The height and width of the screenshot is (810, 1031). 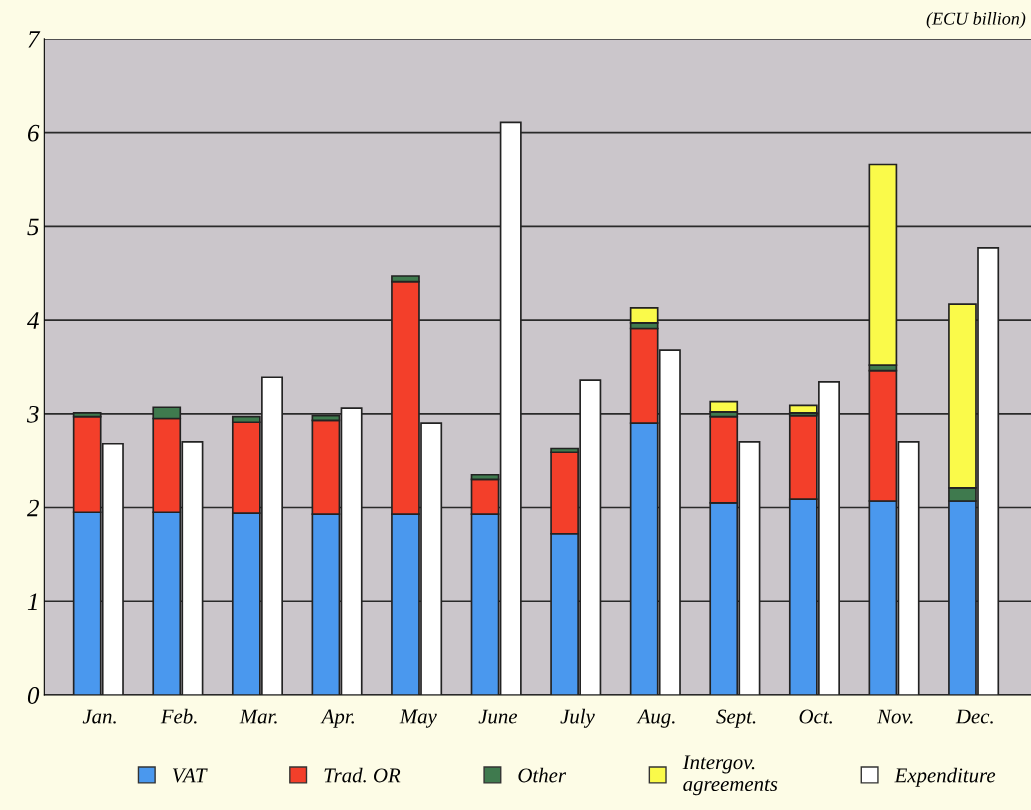 I want to click on y-tick-label: 6, so click(x=33, y=133).